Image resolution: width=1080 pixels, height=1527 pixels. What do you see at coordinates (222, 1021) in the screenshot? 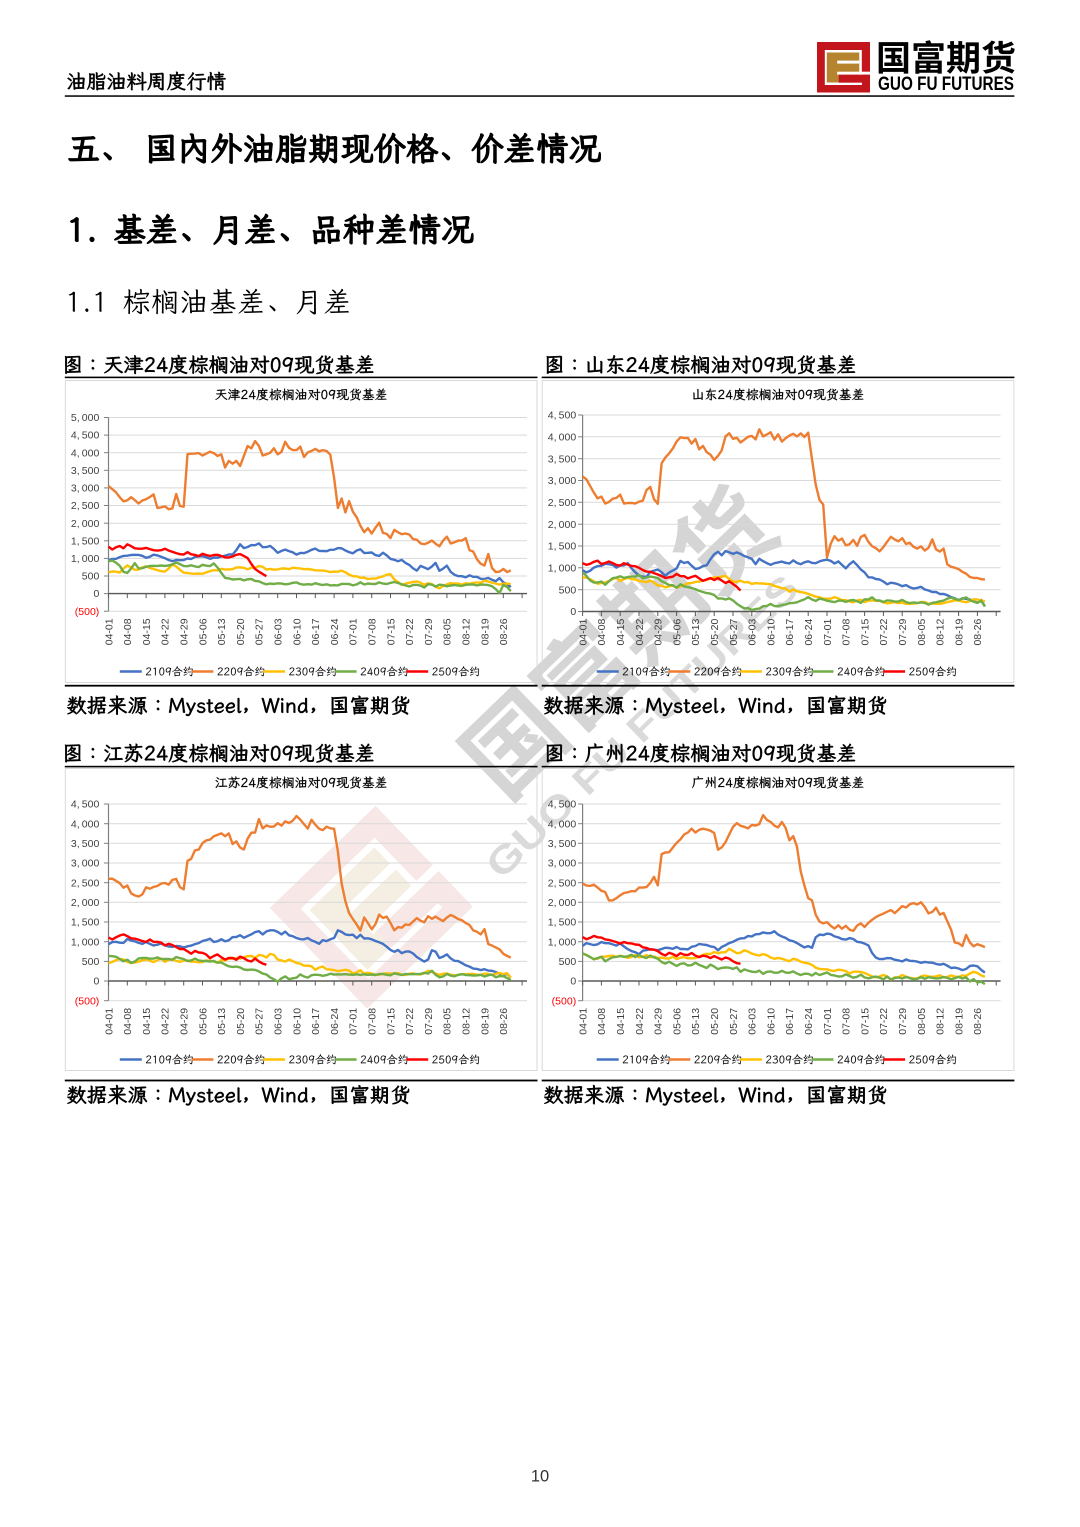
I see `svg-text: 05-13` at bounding box center [222, 1021].